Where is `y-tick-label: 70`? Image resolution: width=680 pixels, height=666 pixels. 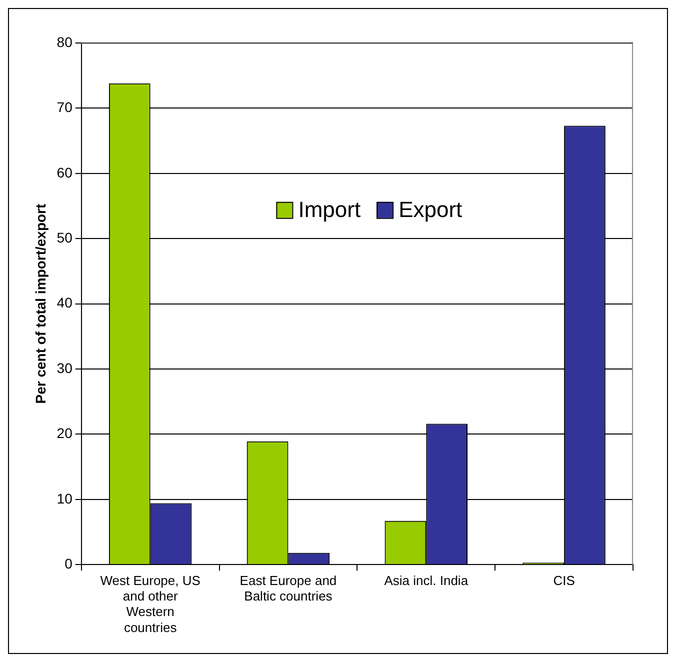 y-tick-label: 70 is located at coordinates (64, 107).